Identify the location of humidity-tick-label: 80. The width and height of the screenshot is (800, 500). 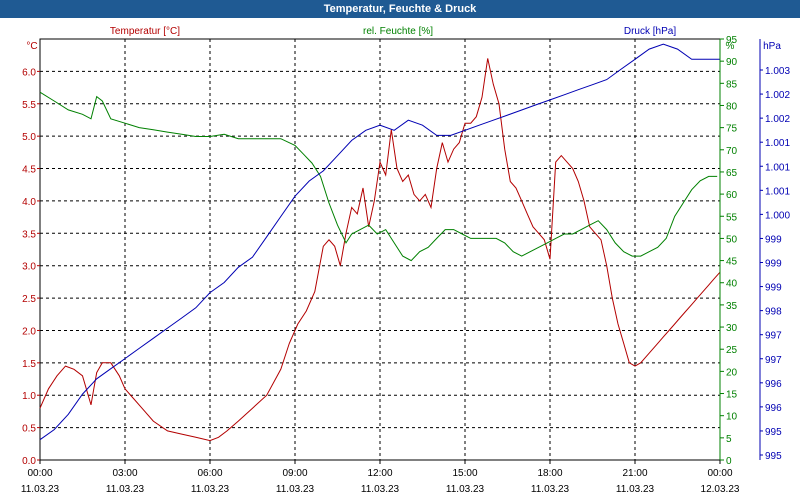
(732, 106).